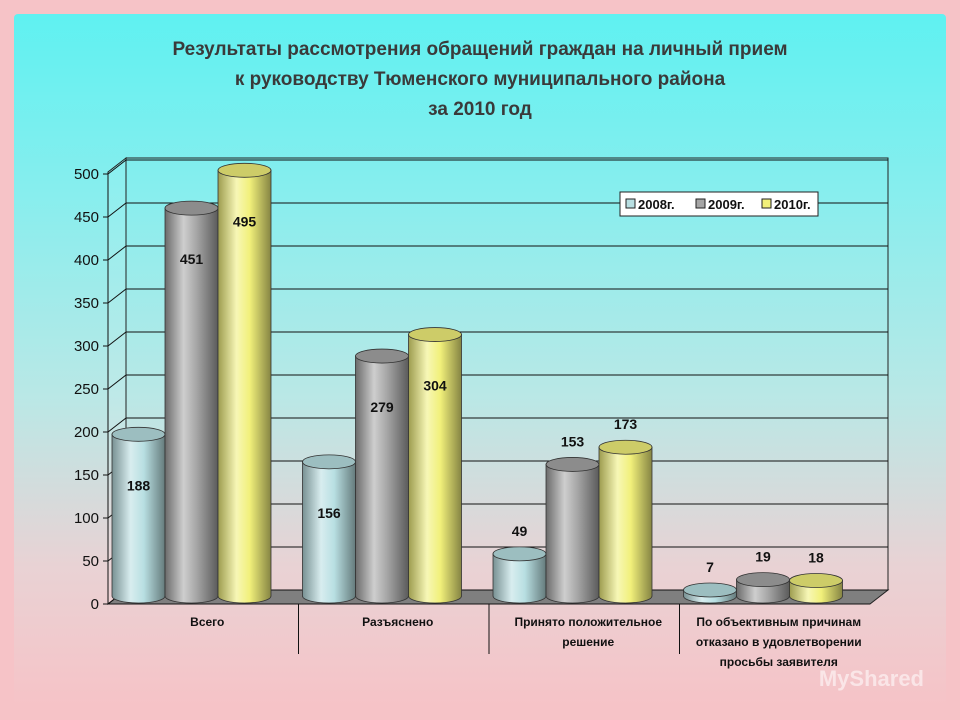 This screenshot has height=720, width=960. What do you see at coordinates (95, 604) in the screenshot?
I see `y-tick-label: 0` at bounding box center [95, 604].